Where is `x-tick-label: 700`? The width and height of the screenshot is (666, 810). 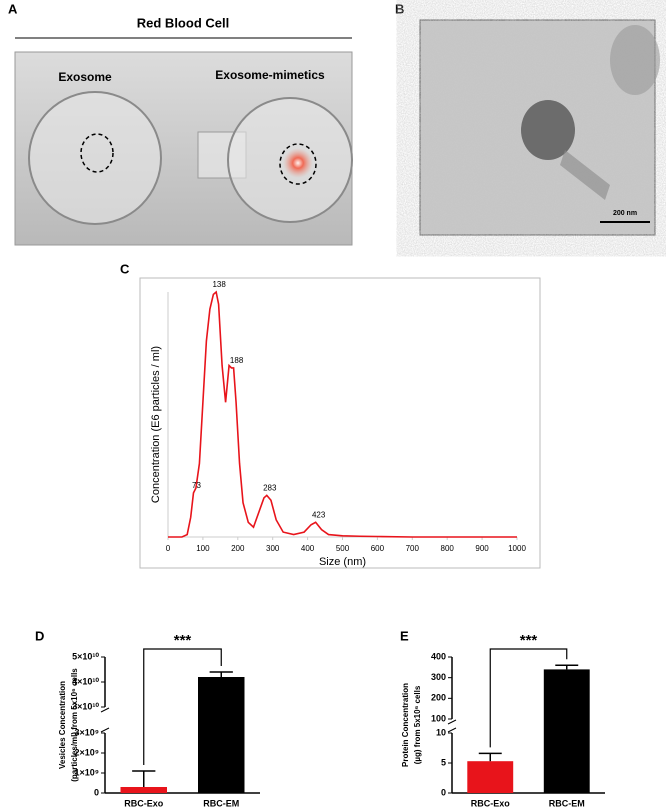 x-tick-label: 700 is located at coordinates (413, 548).